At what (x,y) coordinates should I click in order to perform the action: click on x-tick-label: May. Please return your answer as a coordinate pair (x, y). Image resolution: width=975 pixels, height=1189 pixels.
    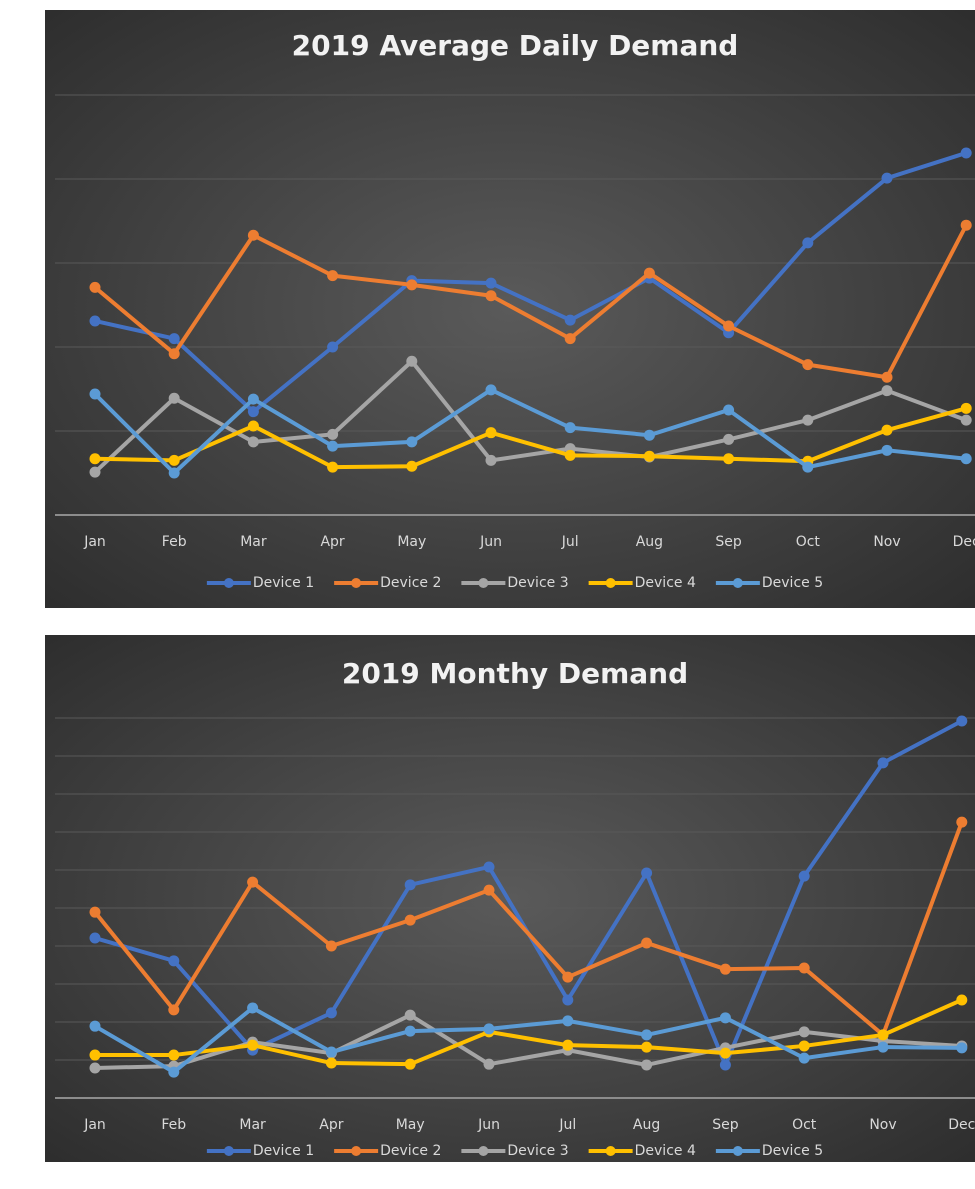
    Looking at the image, I should click on (410, 1125).